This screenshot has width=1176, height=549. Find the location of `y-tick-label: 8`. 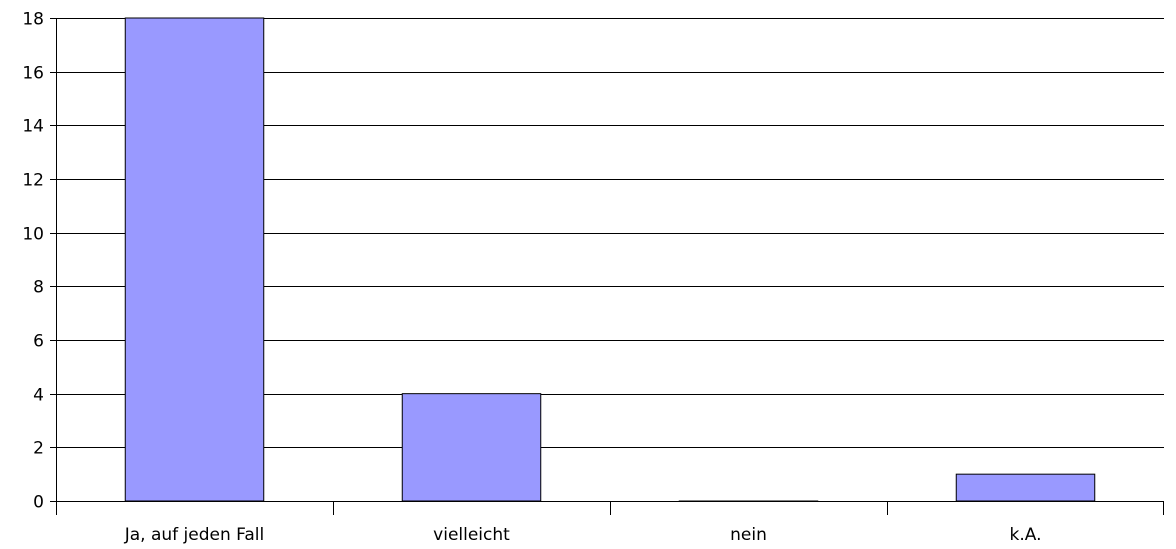

y-tick-label: 8 is located at coordinates (38, 288).